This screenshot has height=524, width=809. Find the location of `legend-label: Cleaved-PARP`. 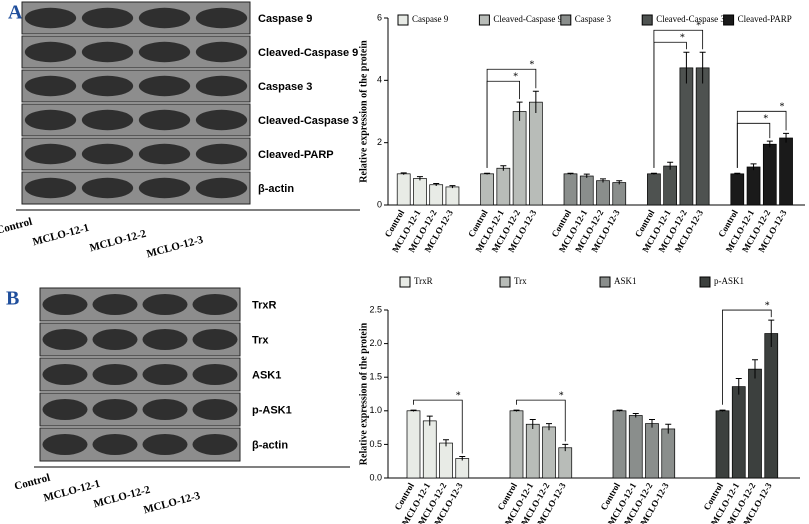

legend-label: Cleaved-PARP is located at coordinates (765, 19).